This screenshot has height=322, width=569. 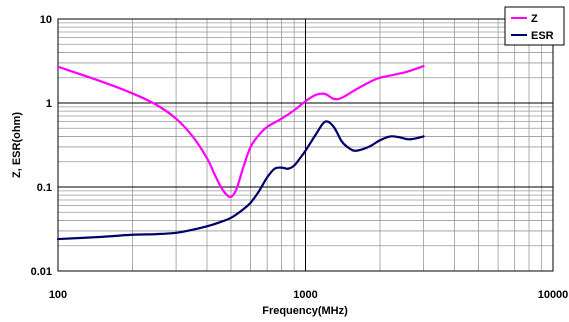 I want to click on legend-label-esr: ESR, so click(x=542, y=36).